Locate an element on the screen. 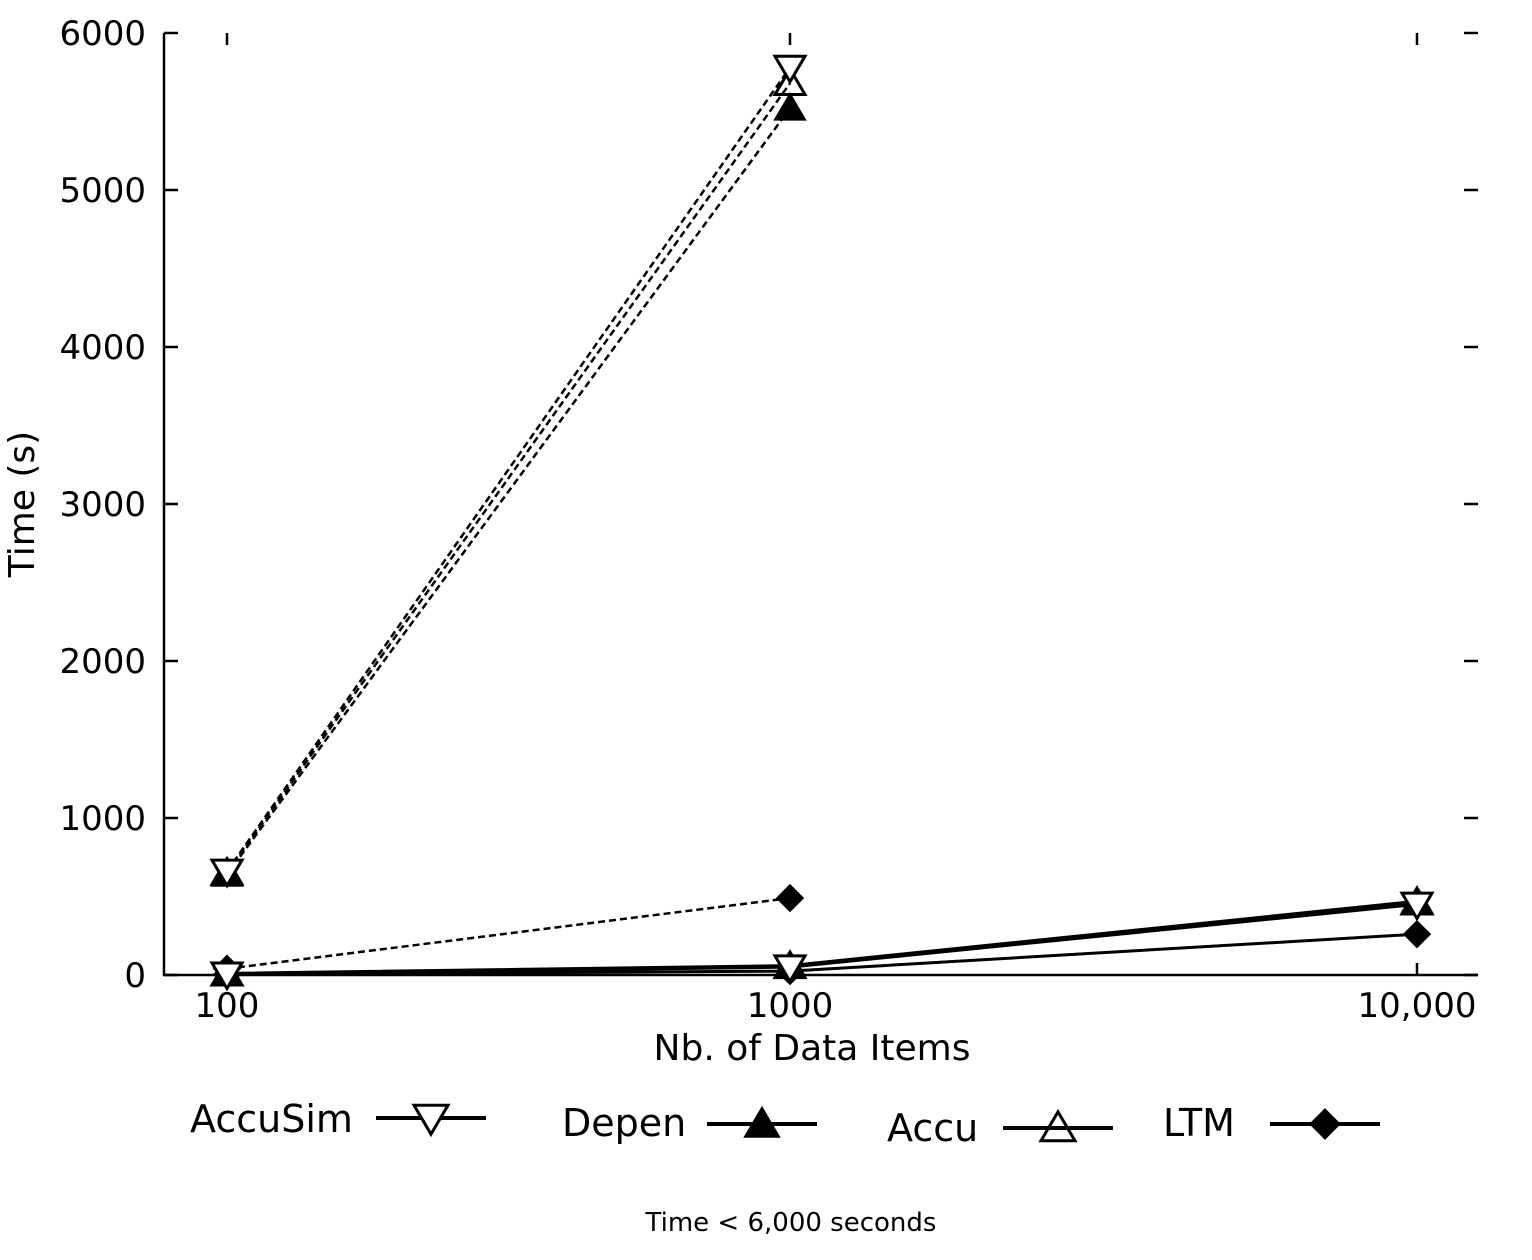  legend-item-accu: Accu is located at coordinates (1000, 1128).